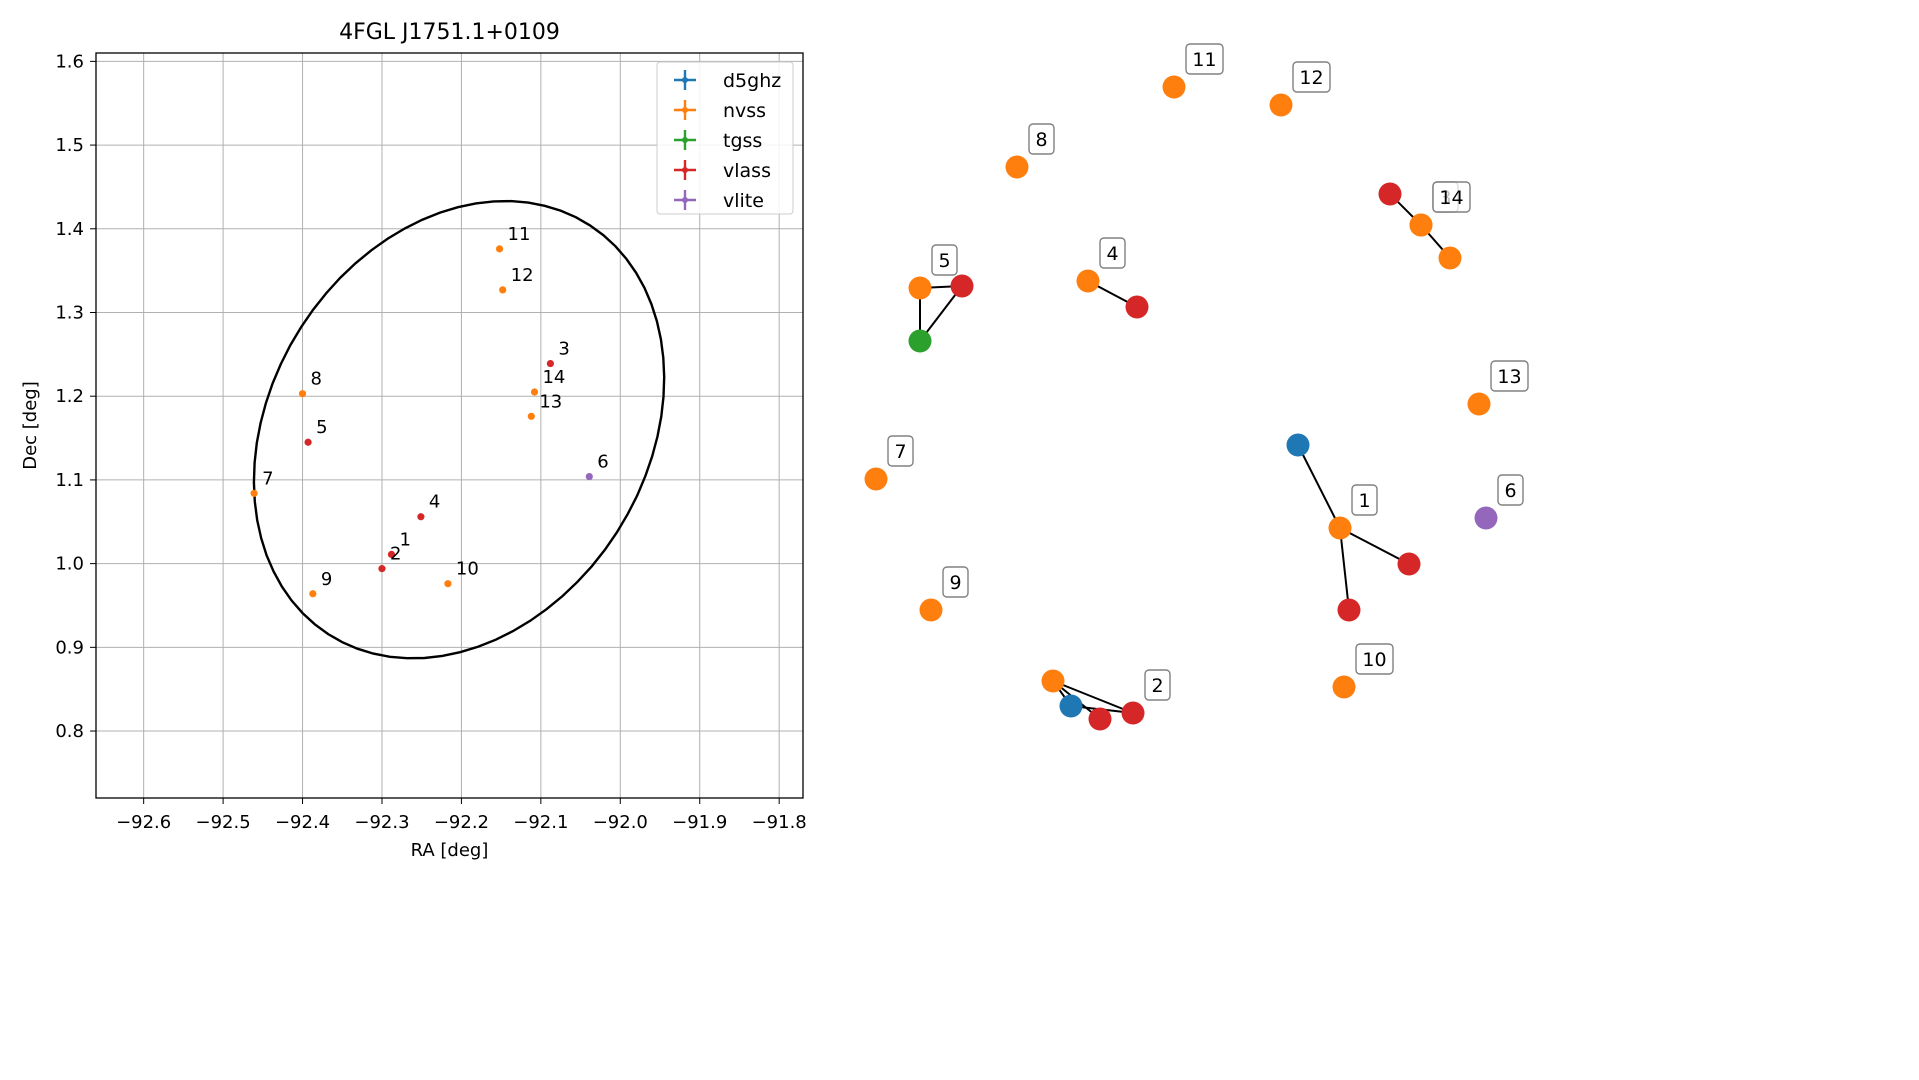 This screenshot has height=1080, width=1919. What do you see at coordinates (69, 564) in the screenshot?
I see `y-tick-label: 1.0` at bounding box center [69, 564].